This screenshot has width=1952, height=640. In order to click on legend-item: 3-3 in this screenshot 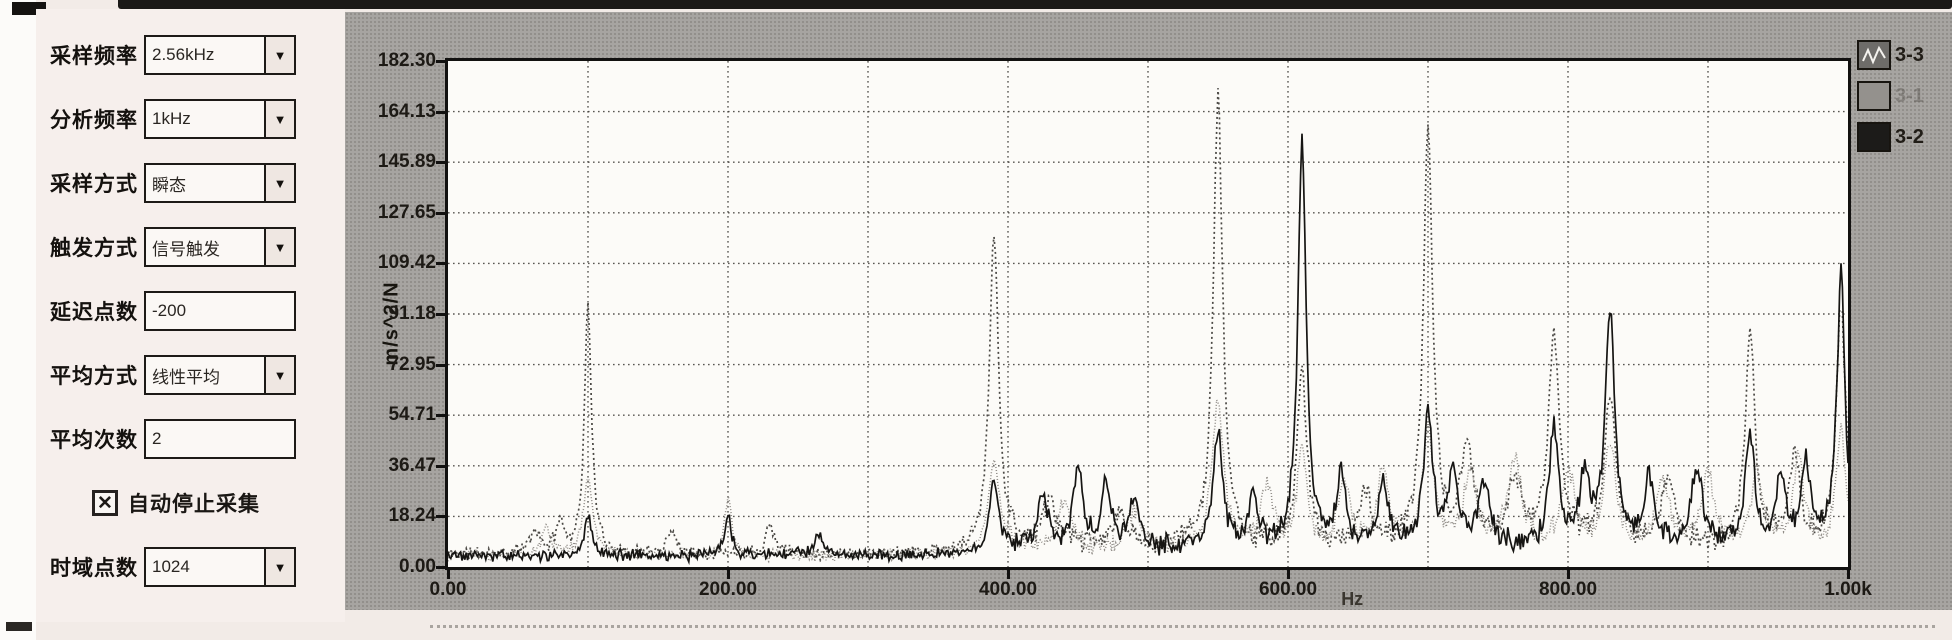, I will do `click(1904, 55)`.